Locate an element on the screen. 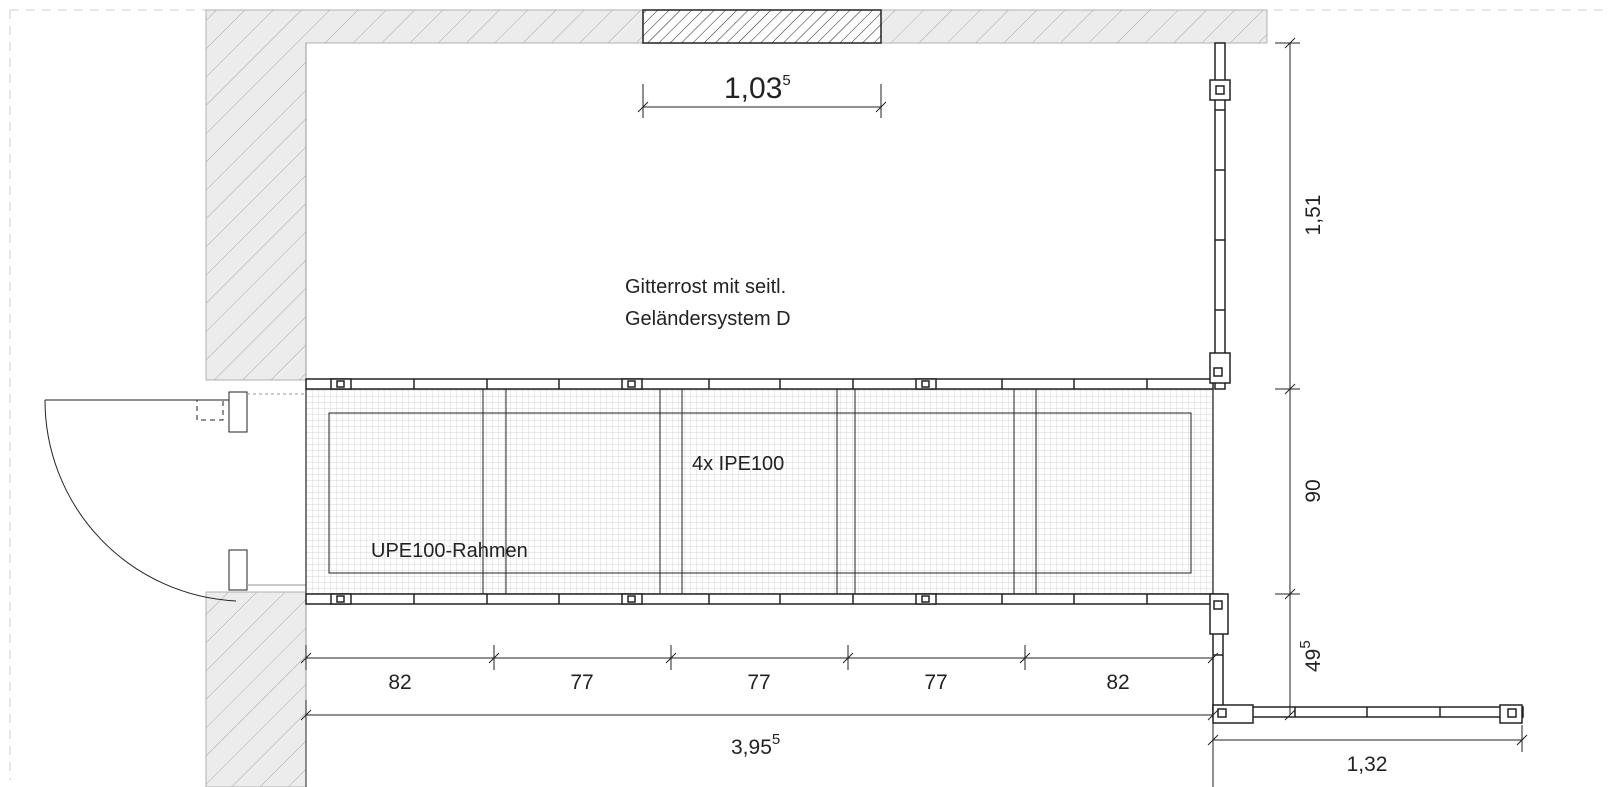  ipe-beams is located at coordinates (759, 491).